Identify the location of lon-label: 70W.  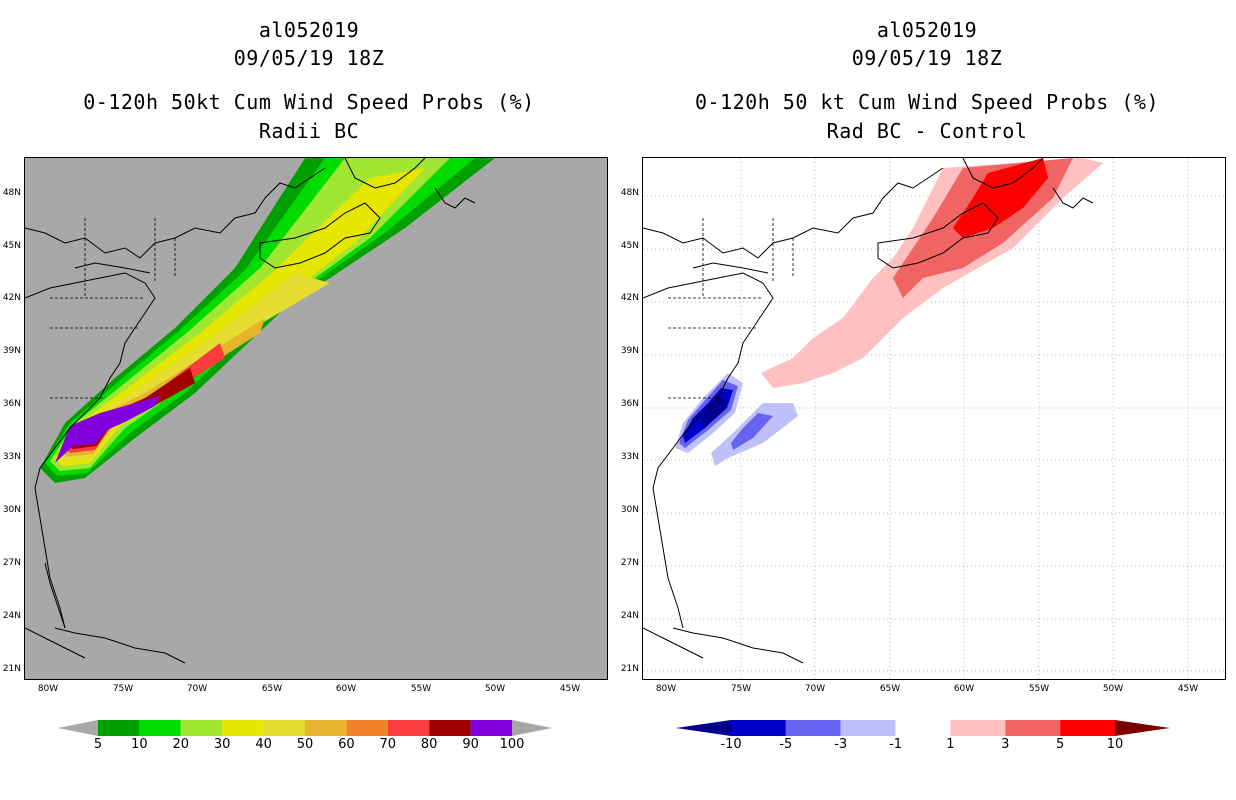
(815, 689).